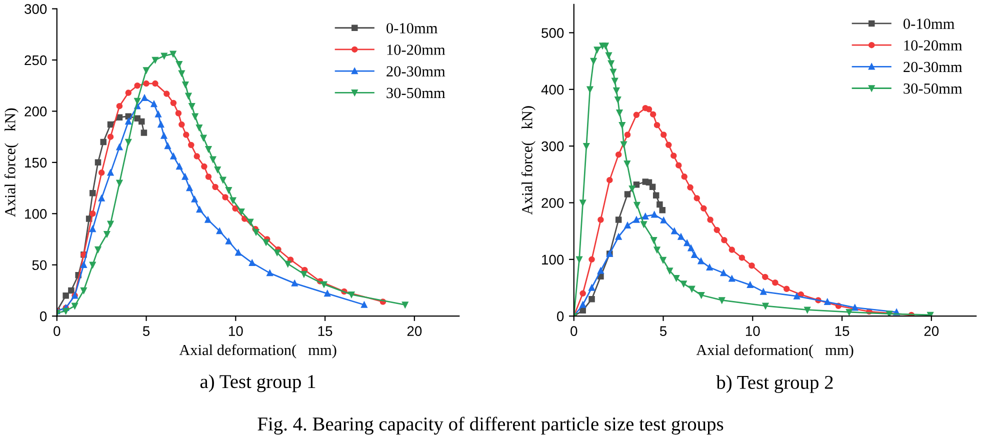 This screenshot has width=981, height=439. I want to click on text: b) Test group 2, so click(774, 384).